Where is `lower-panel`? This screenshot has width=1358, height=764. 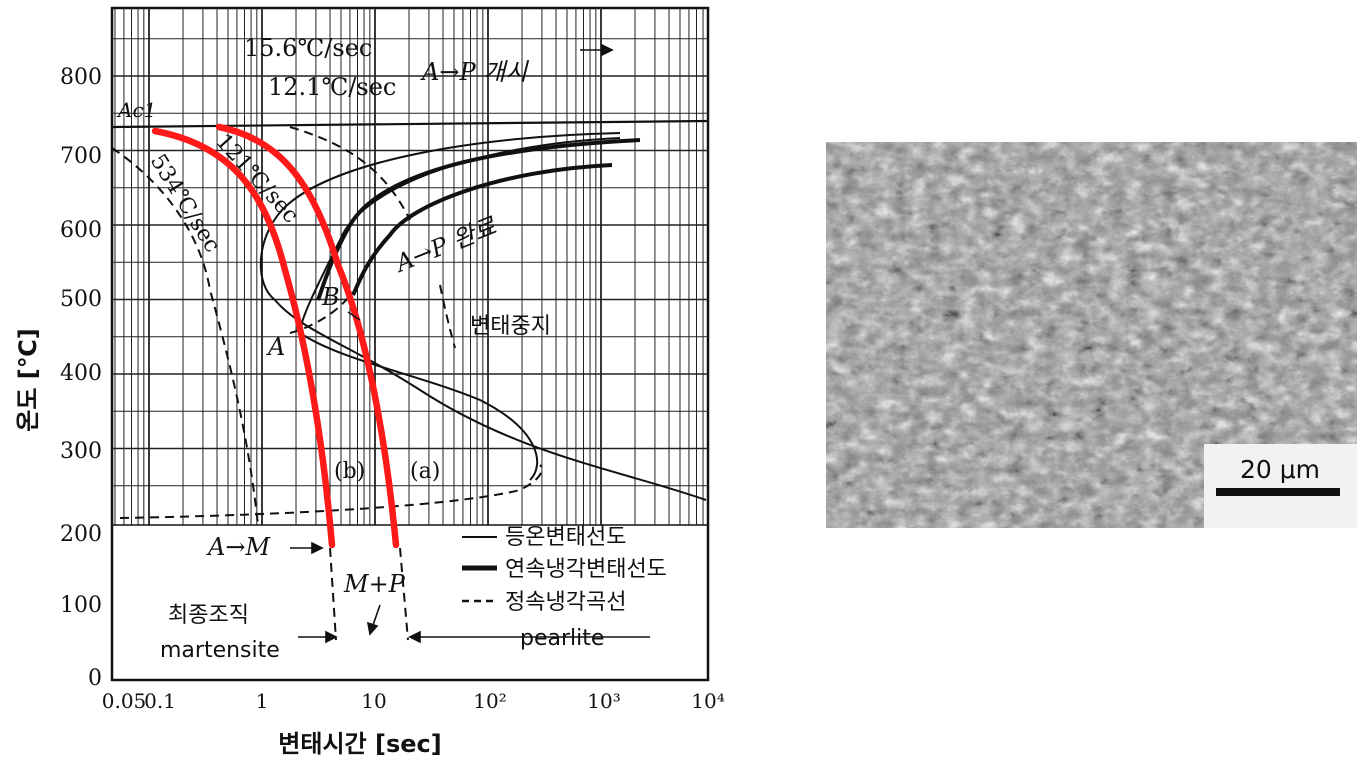
lower-panel is located at coordinates (410, 602).